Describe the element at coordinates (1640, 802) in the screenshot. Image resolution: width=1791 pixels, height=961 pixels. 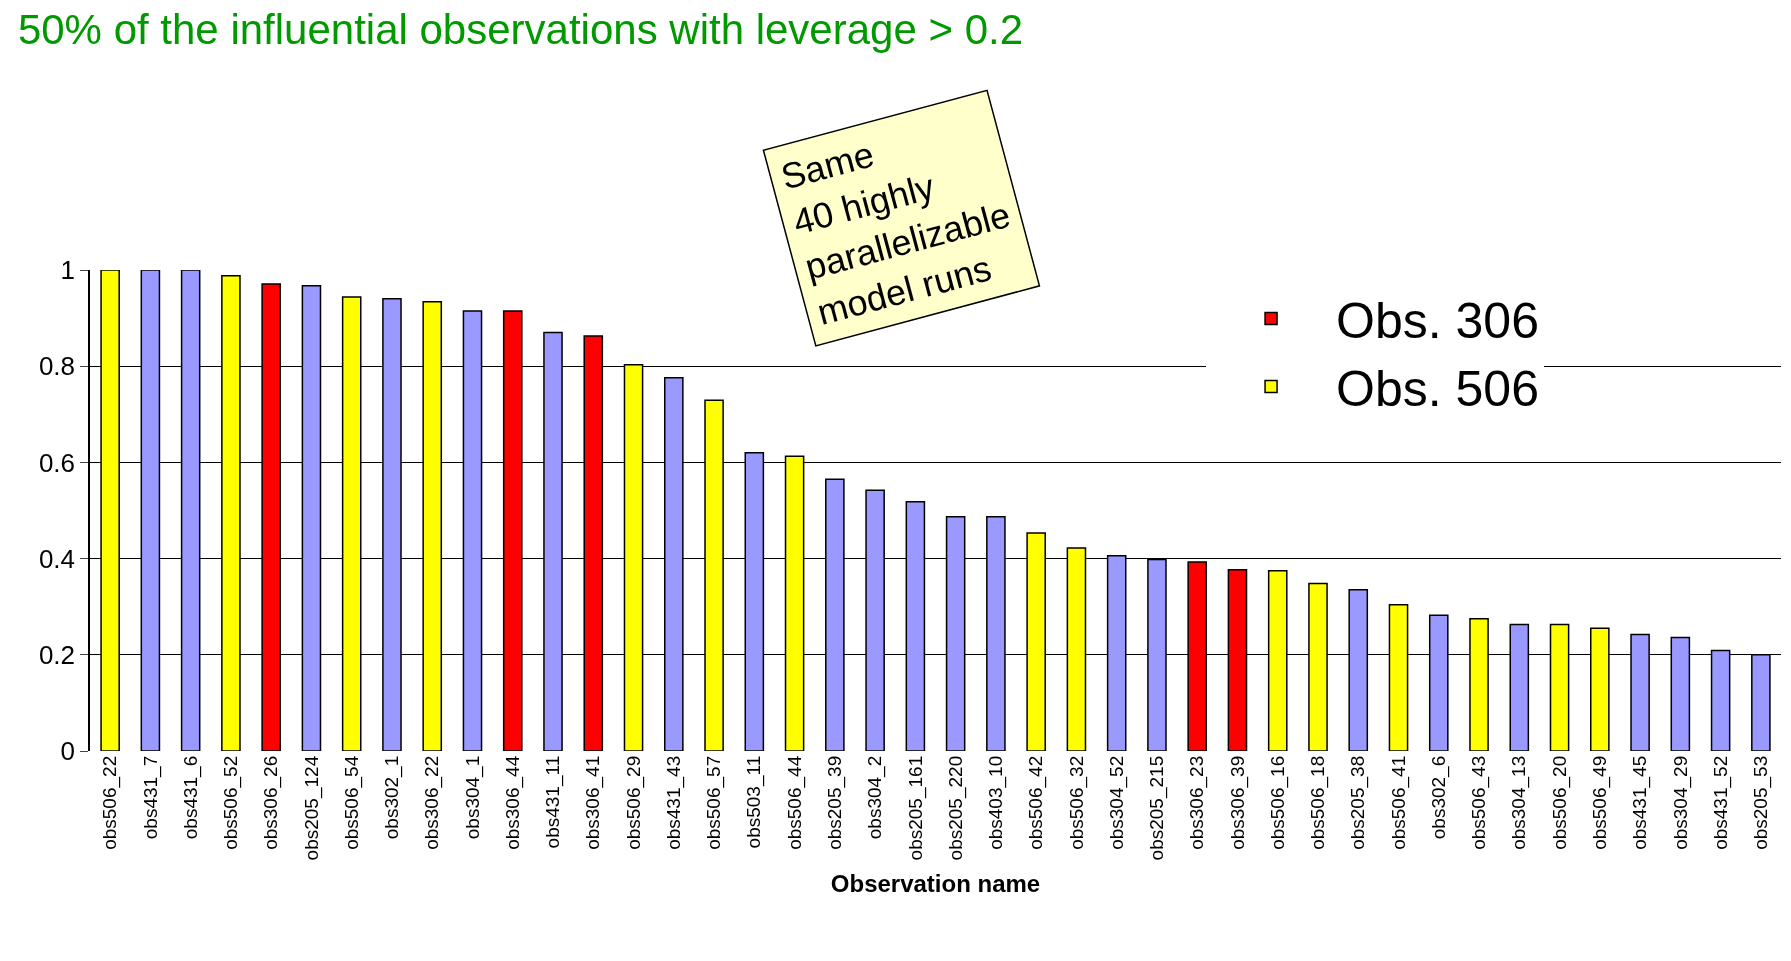
I see `x-tick-label: obs431_45` at that location.